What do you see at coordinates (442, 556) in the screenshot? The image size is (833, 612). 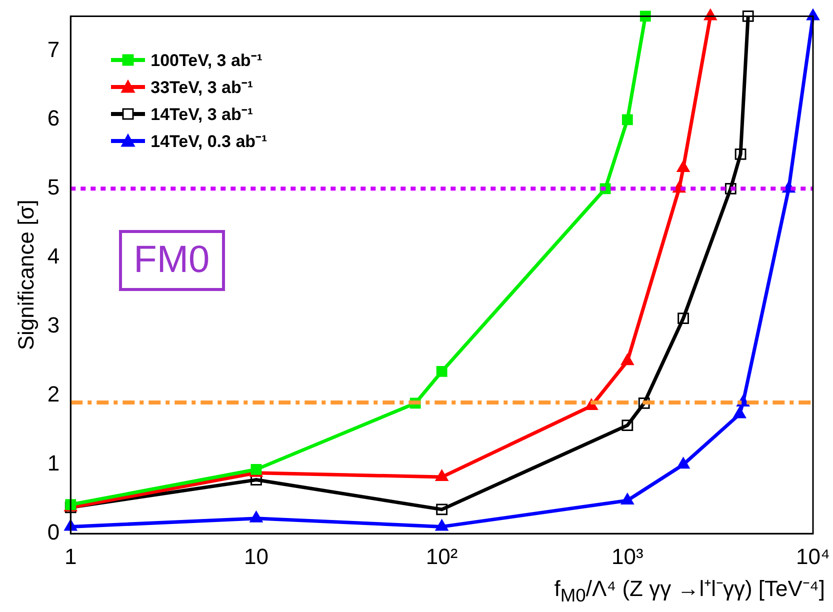 I see `x-tick-label: 10²` at bounding box center [442, 556].